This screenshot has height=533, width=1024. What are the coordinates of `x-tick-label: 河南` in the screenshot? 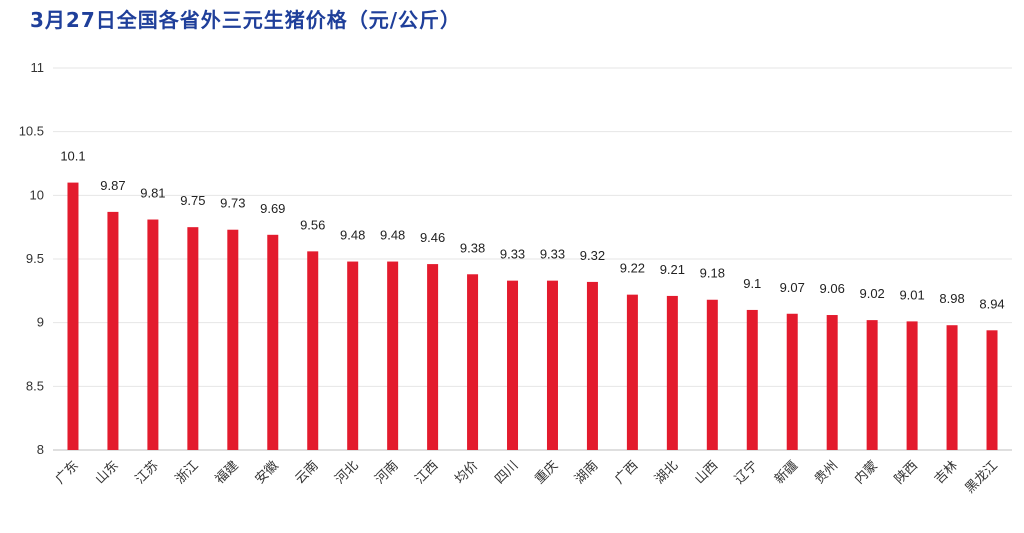 It's located at (387, 473).